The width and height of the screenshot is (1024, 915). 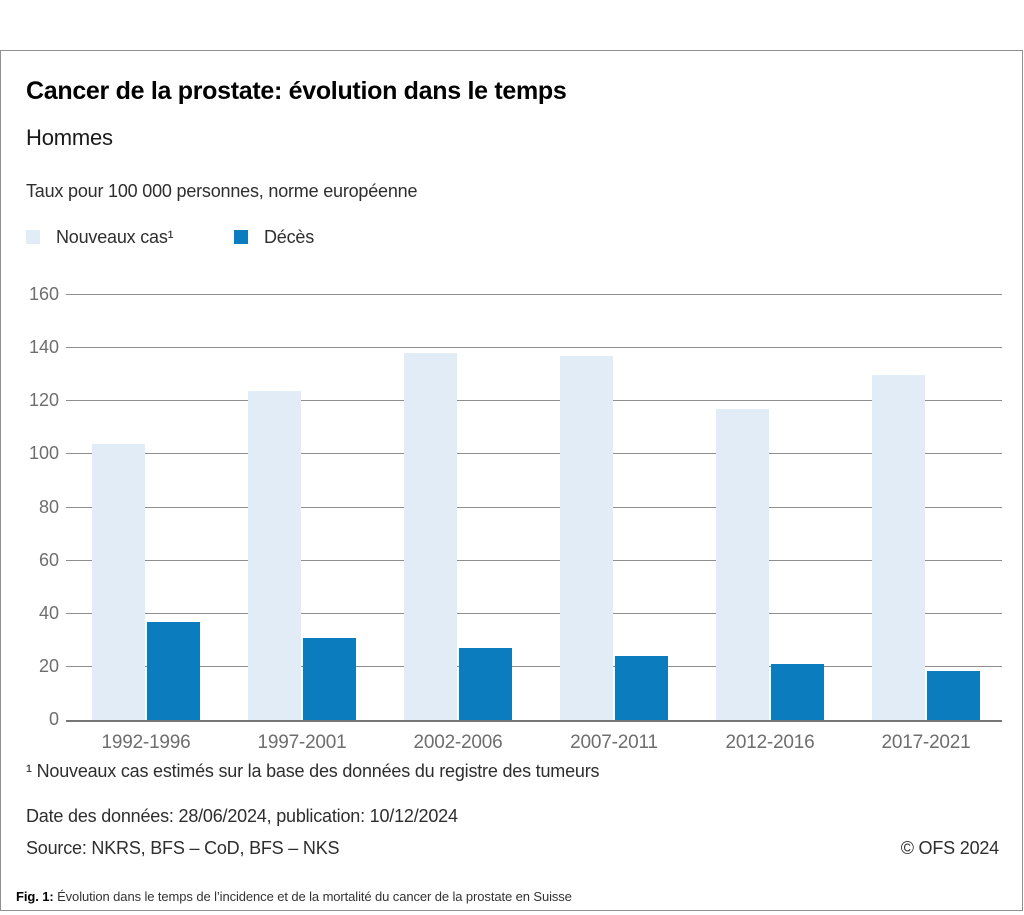 I want to click on x-axis-label-2017-2021: 2017-2021, so click(x=926, y=742).